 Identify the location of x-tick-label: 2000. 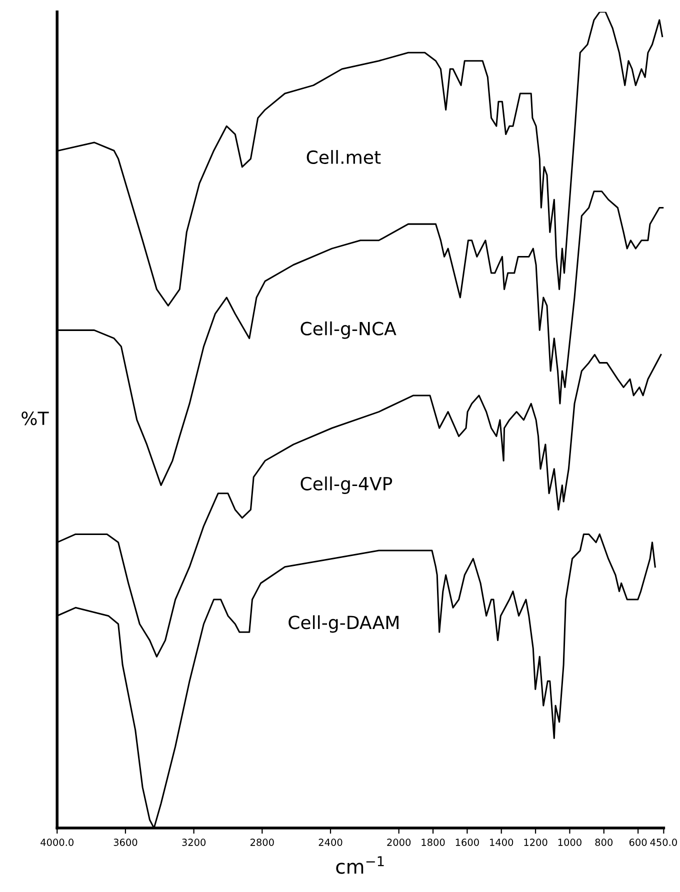
(399, 842).